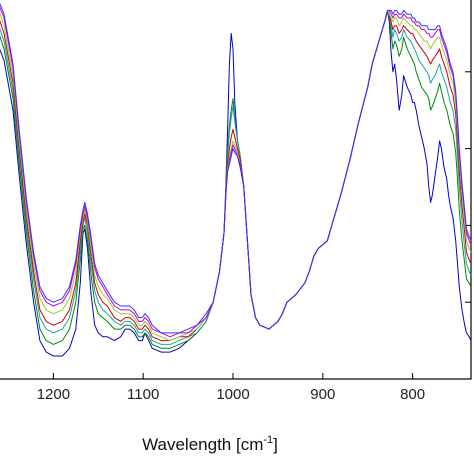  I want to click on x-axis-title-main: Wavelength [cm, so click(202, 444).